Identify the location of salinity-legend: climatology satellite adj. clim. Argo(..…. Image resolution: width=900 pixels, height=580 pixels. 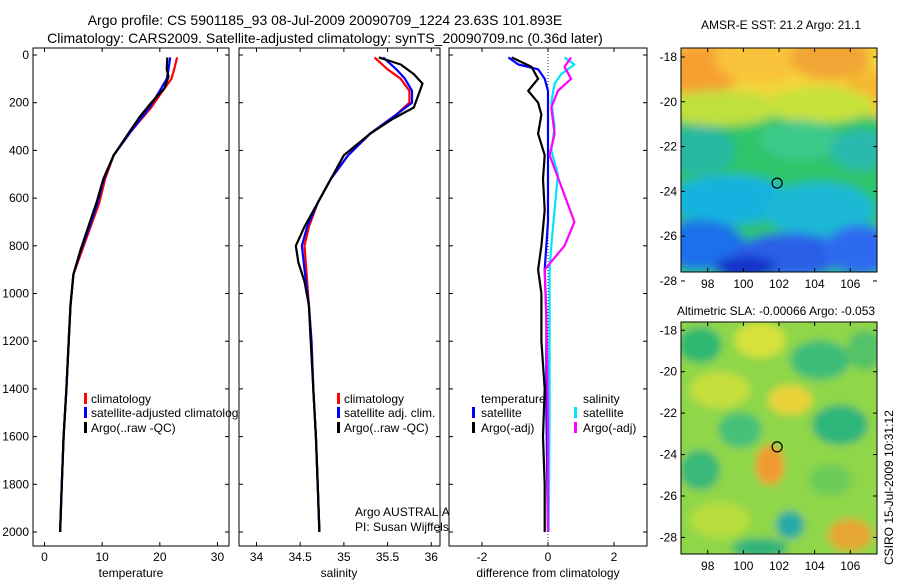
(386, 413).